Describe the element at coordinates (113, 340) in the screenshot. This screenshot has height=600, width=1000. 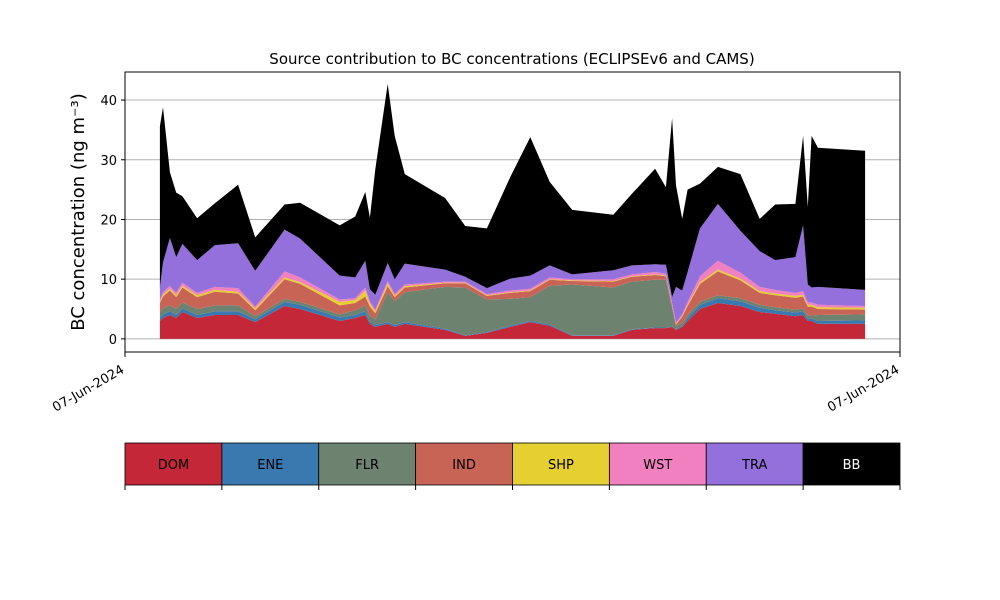
I see `y-tick-label: 0` at that location.